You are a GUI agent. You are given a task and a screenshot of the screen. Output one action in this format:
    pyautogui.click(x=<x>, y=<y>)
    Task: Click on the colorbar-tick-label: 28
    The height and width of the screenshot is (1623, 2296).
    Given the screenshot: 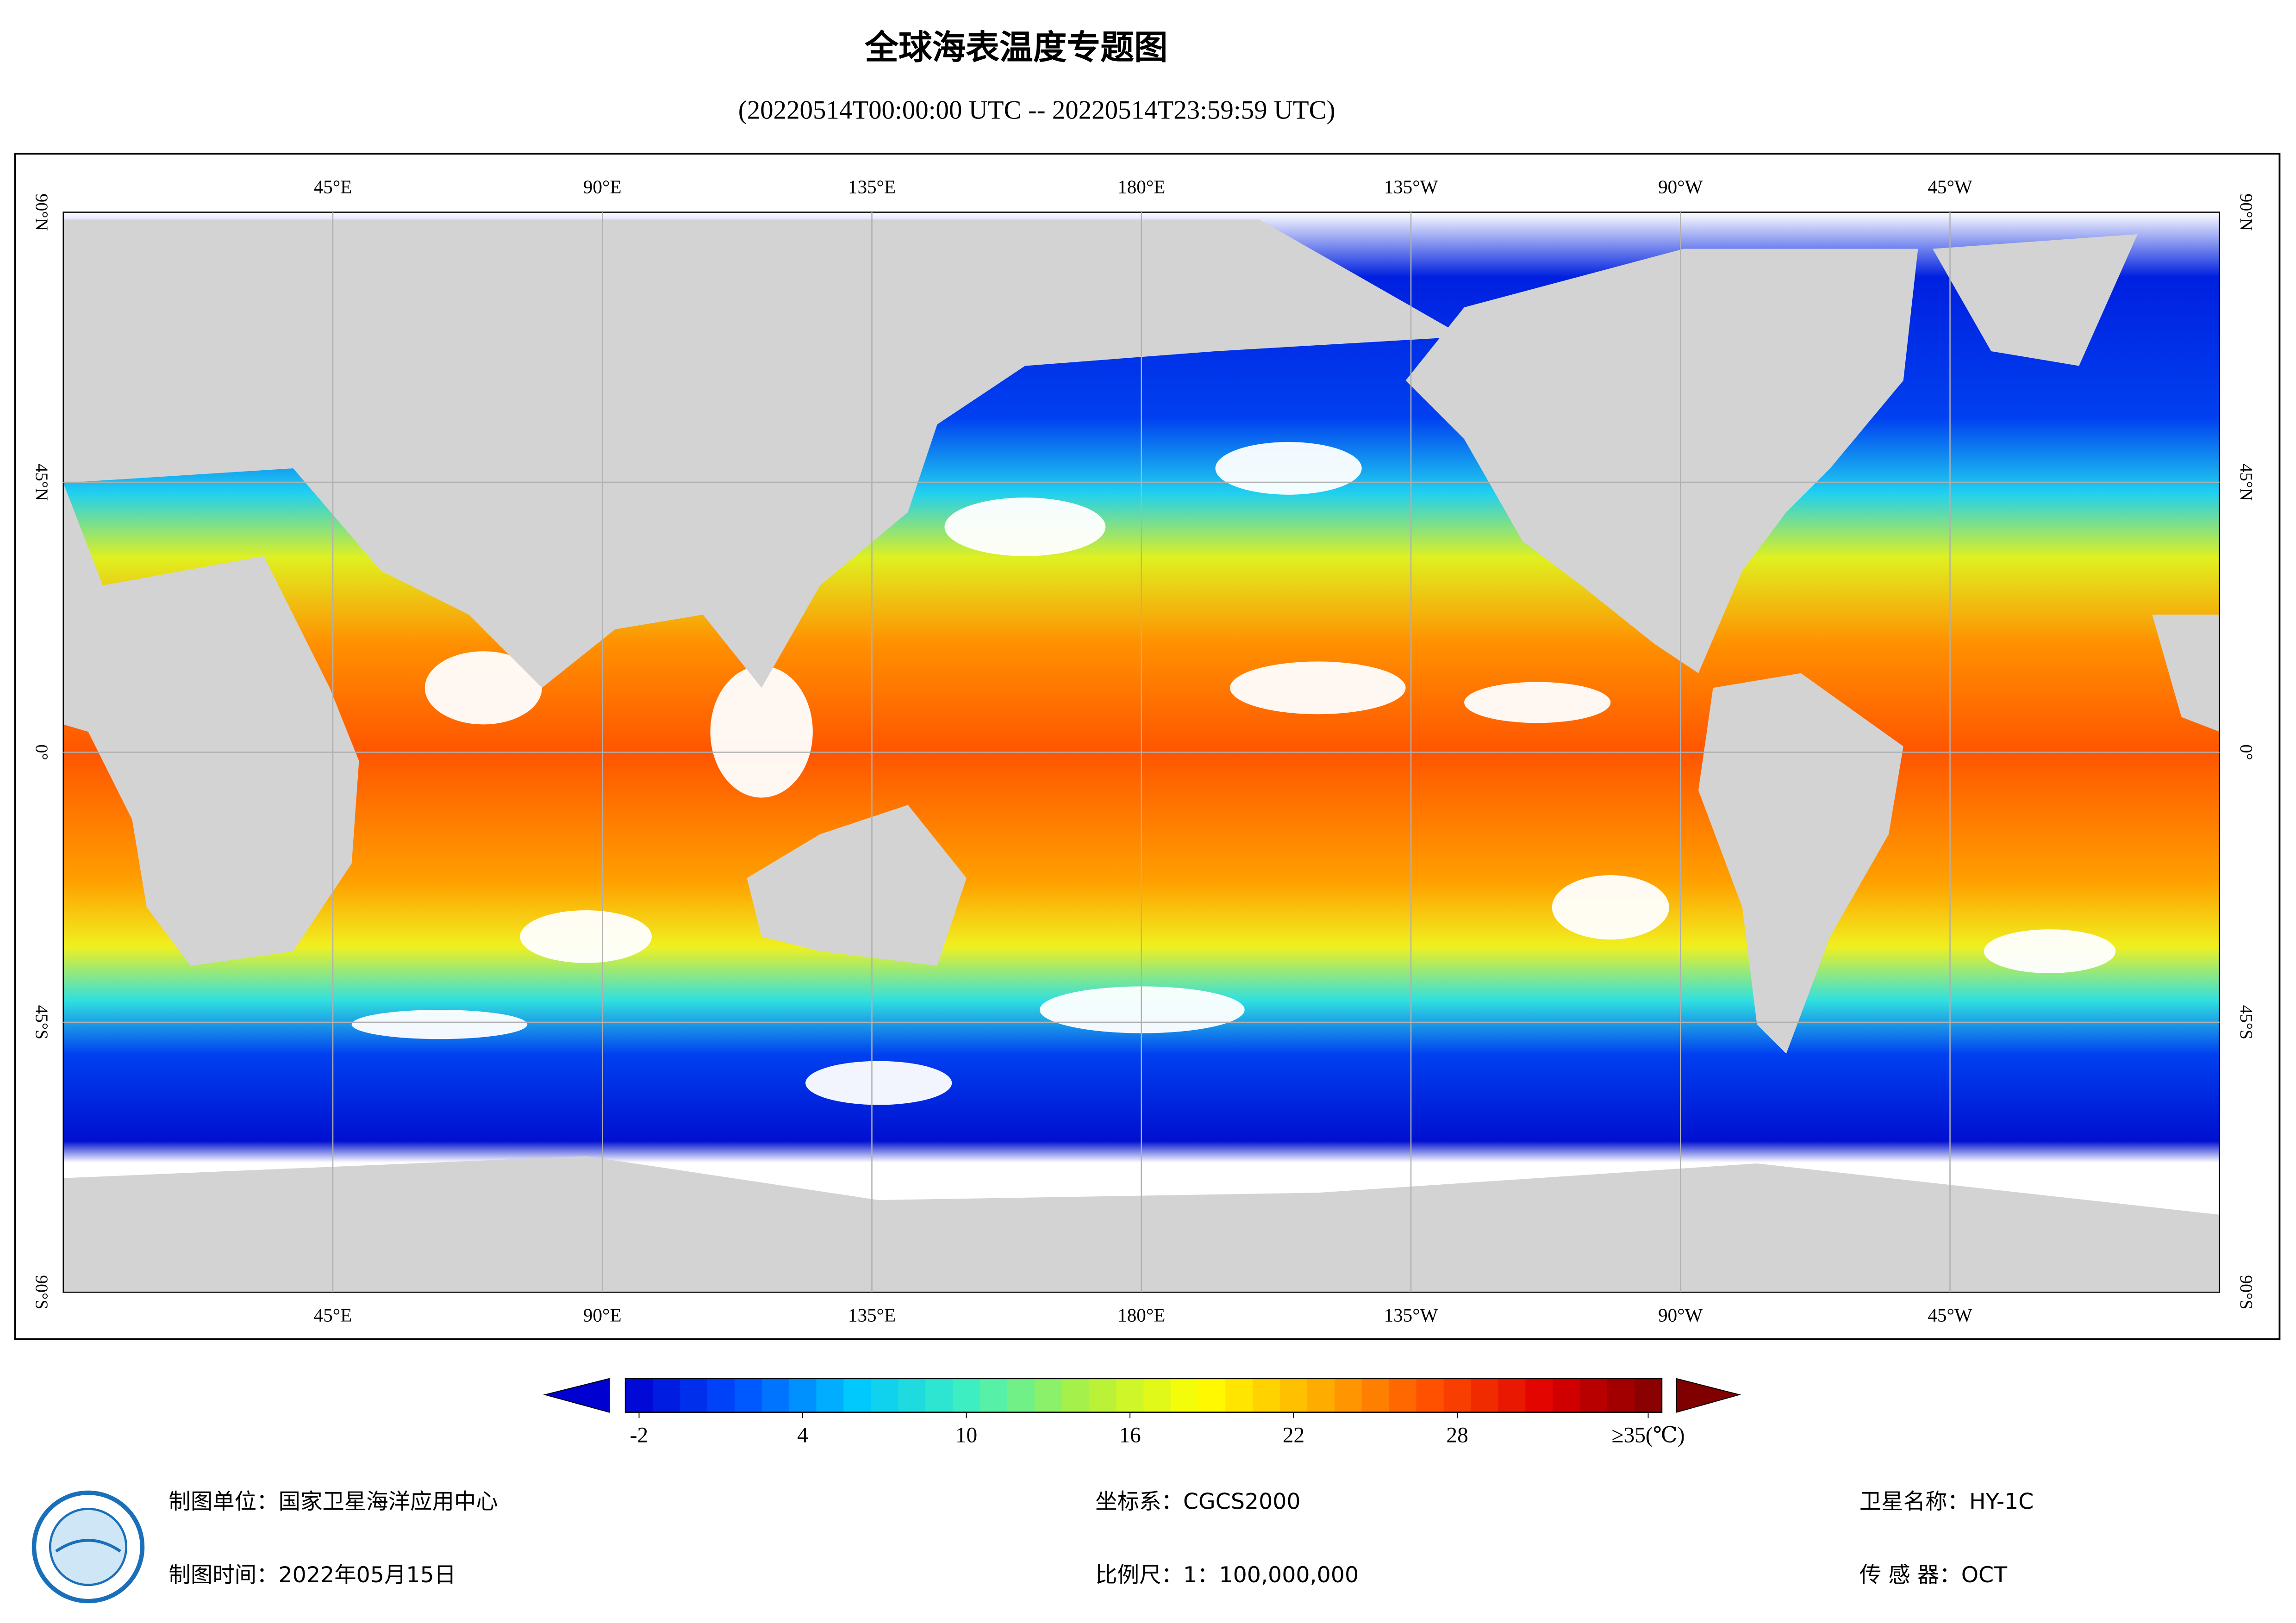 What is the action you would take?
    pyautogui.click(x=1457, y=1435)
    